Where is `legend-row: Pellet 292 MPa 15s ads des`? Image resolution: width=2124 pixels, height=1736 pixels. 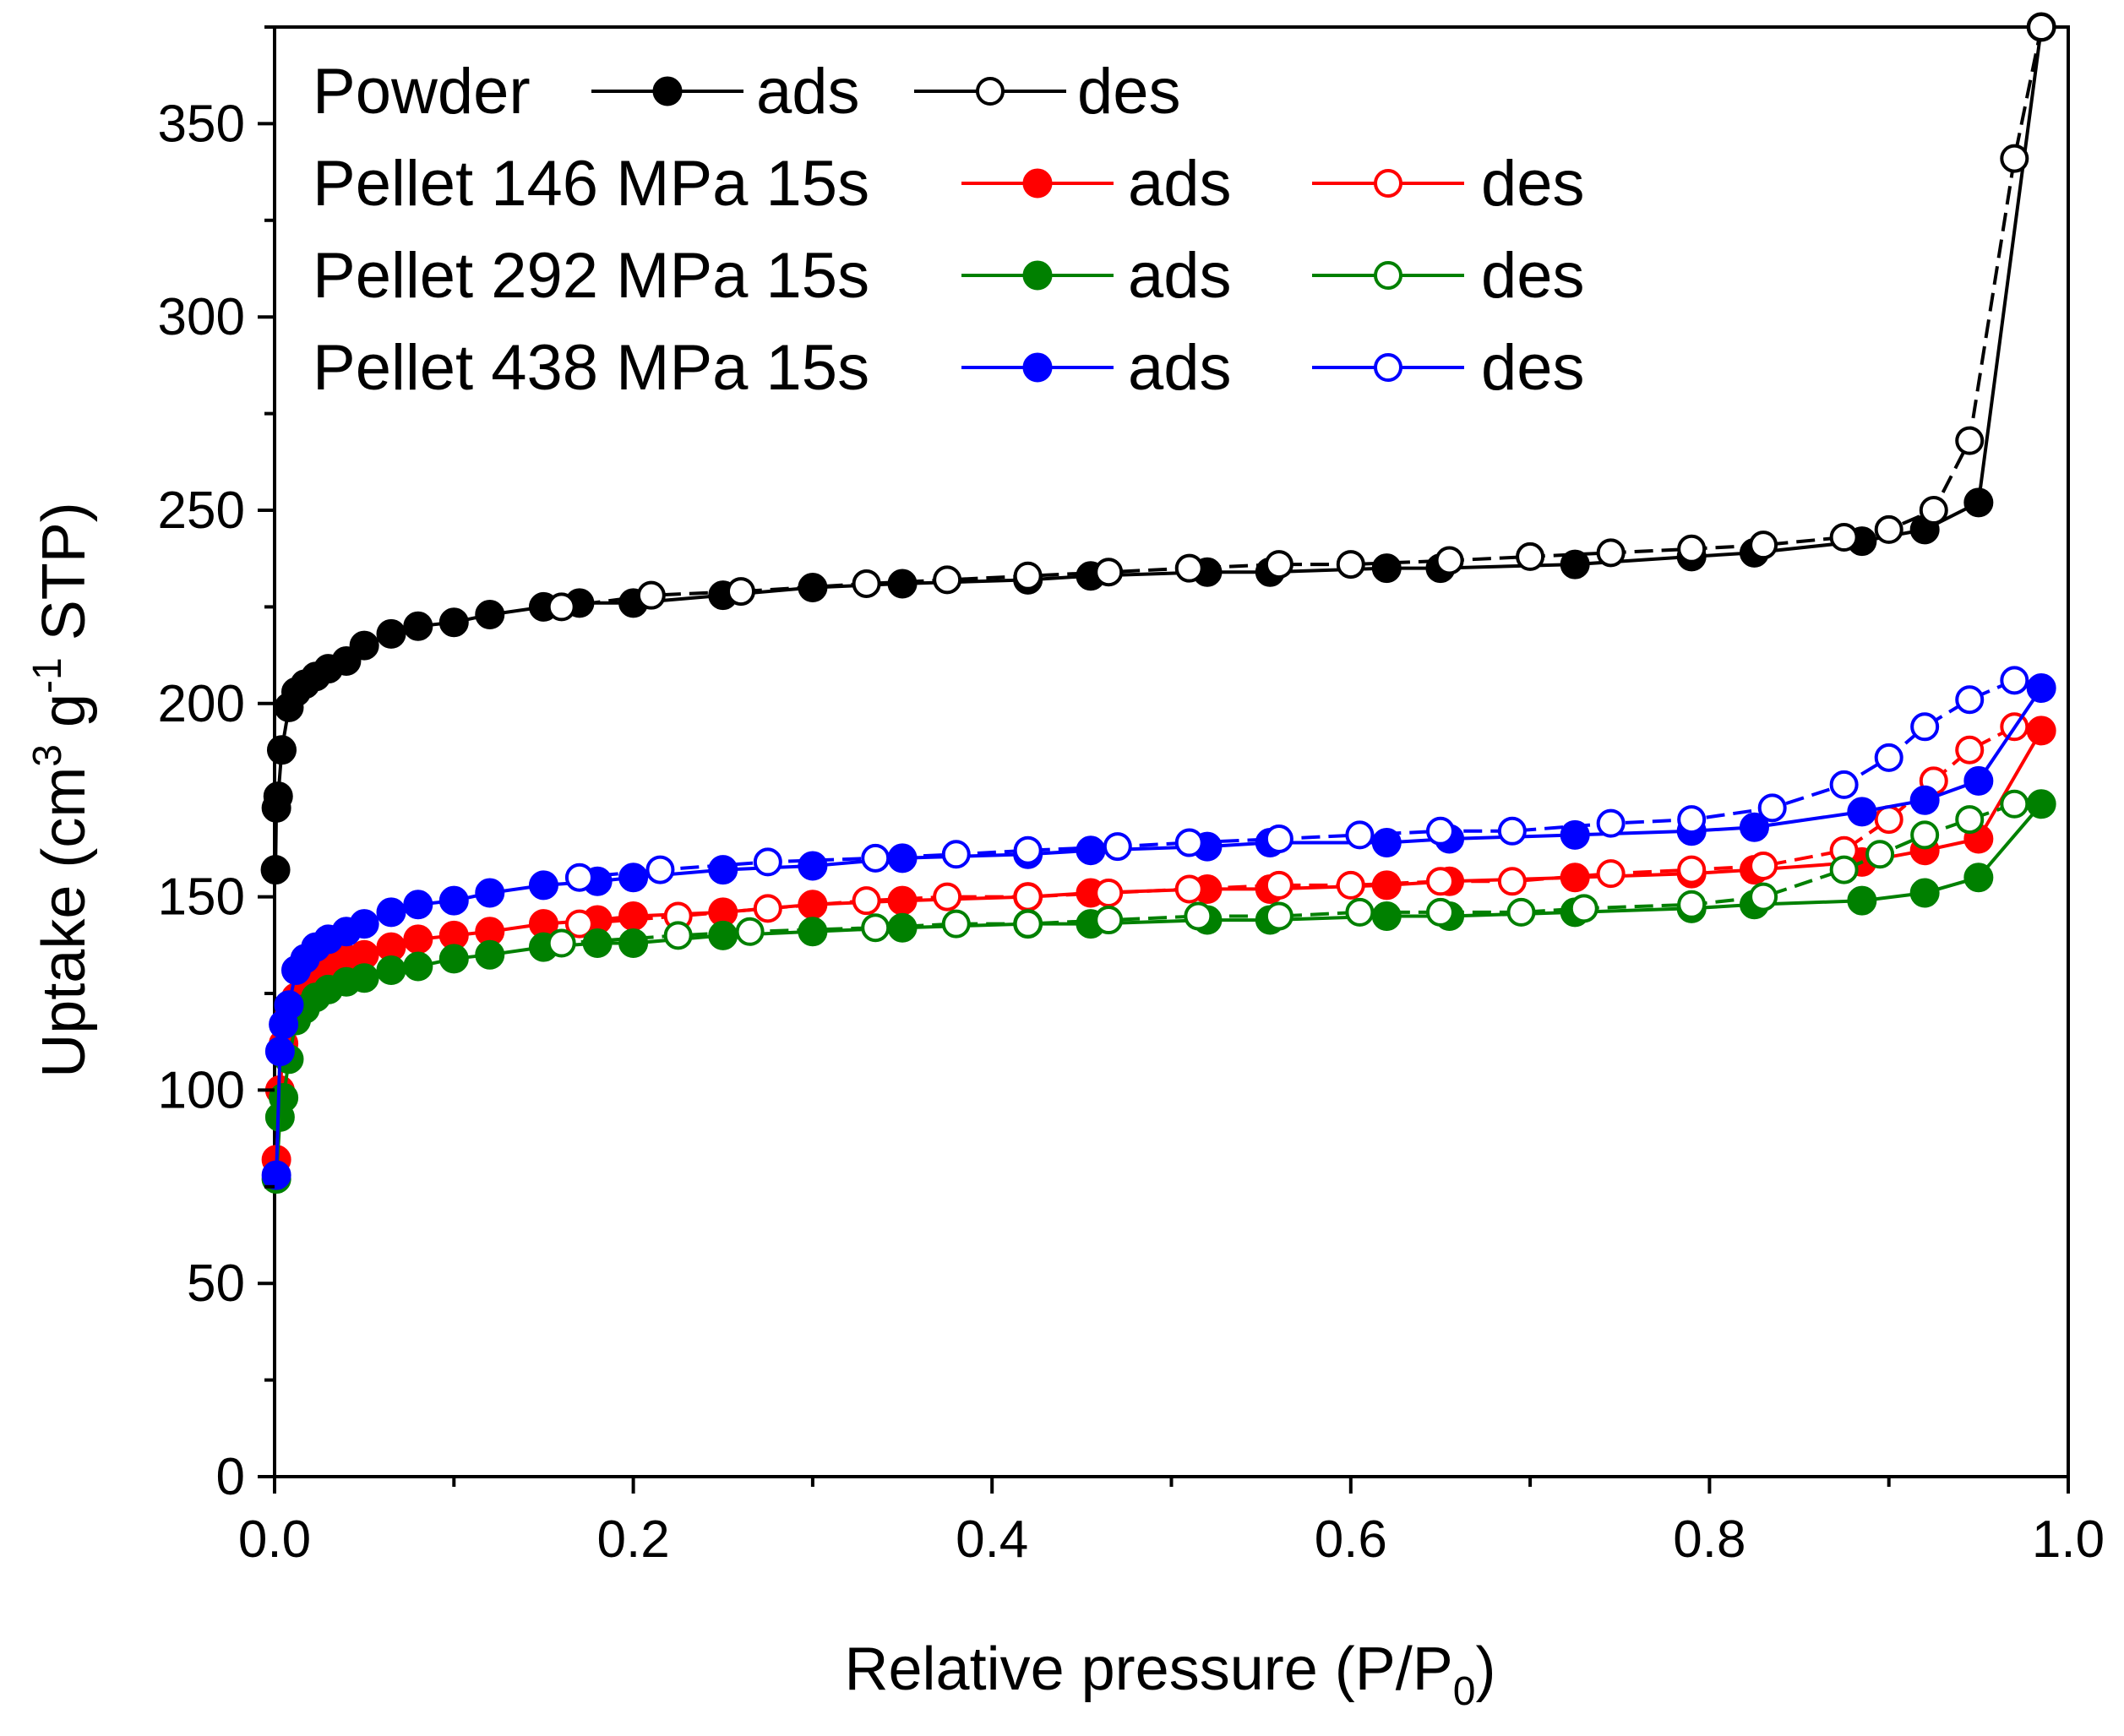
legend-row: Pellet 292 MPa 15s ads des is located at coordinates (949, 276).